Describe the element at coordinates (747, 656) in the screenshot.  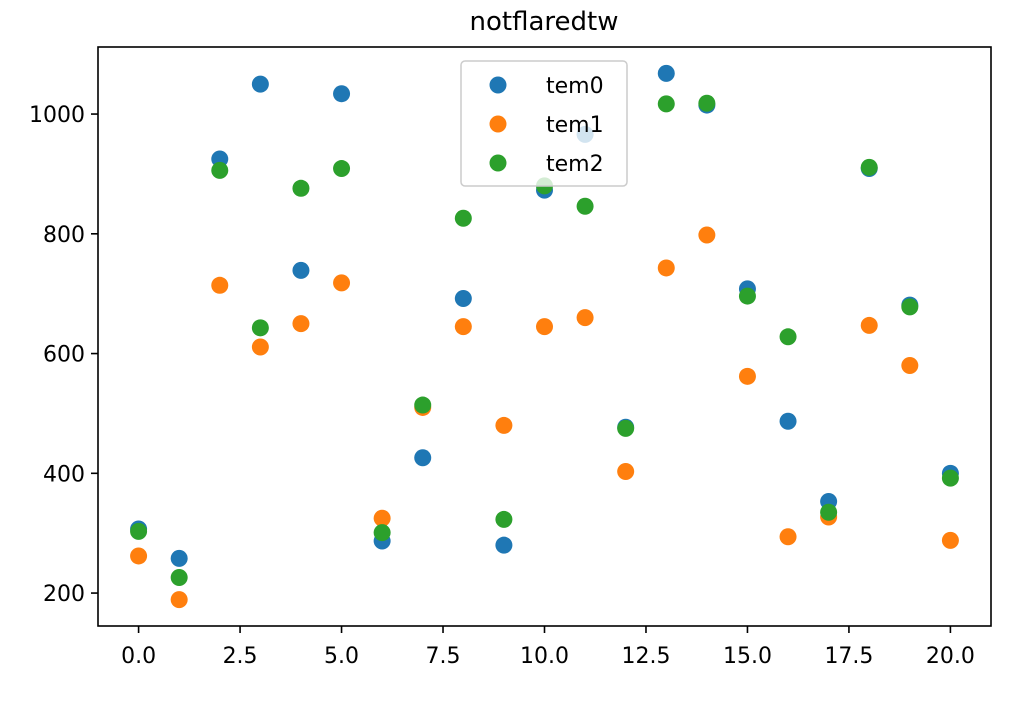
I see `x-tick-label: 15.0` at that location.